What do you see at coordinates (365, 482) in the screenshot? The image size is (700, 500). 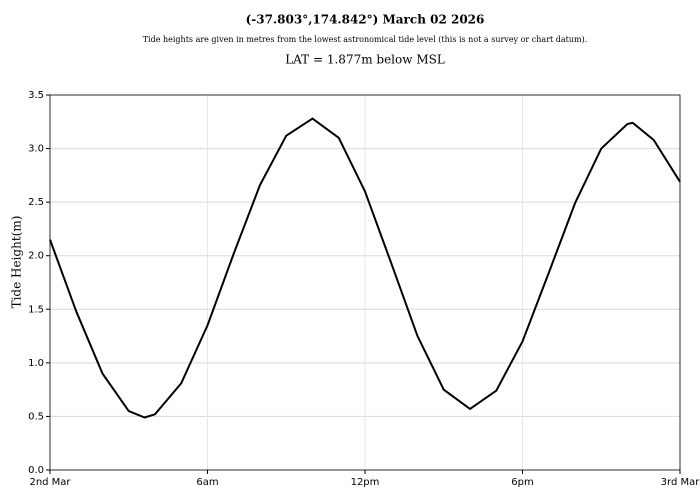 I see `x-tick-label: 12pm` at bounding box center [365, 482].